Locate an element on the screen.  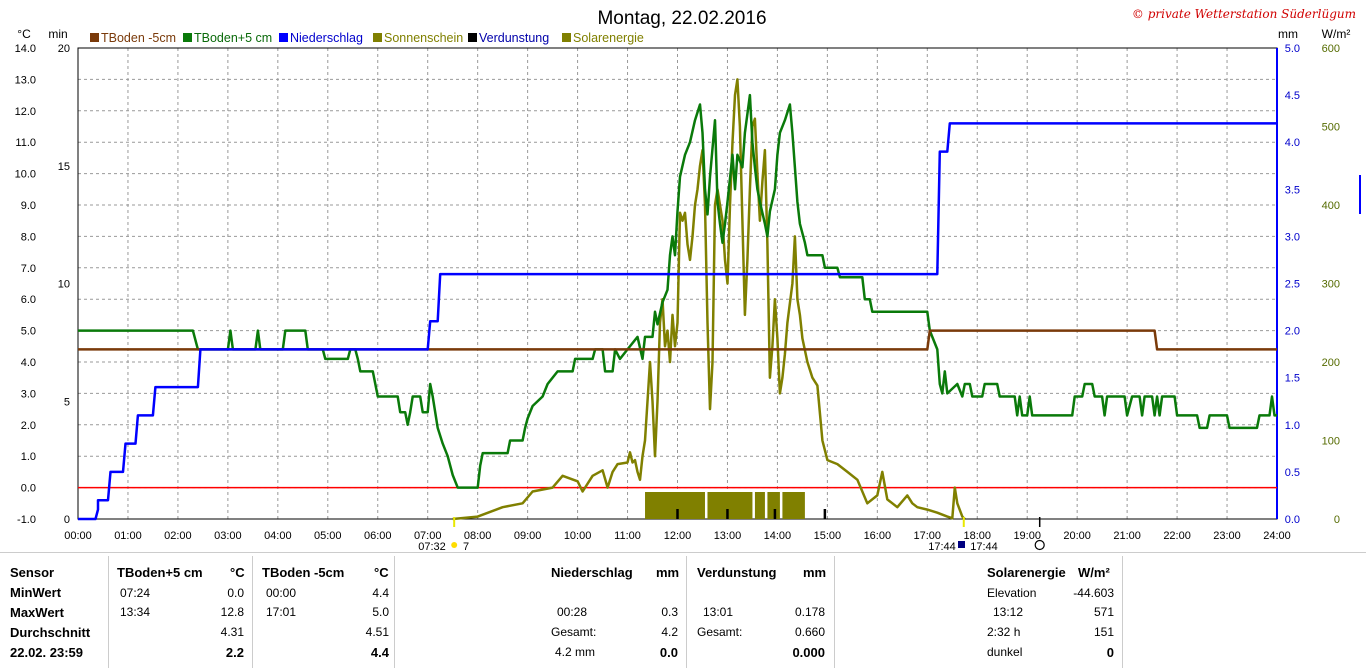
tb5-min-time: 07:24 is located at coordinates (135, 593).